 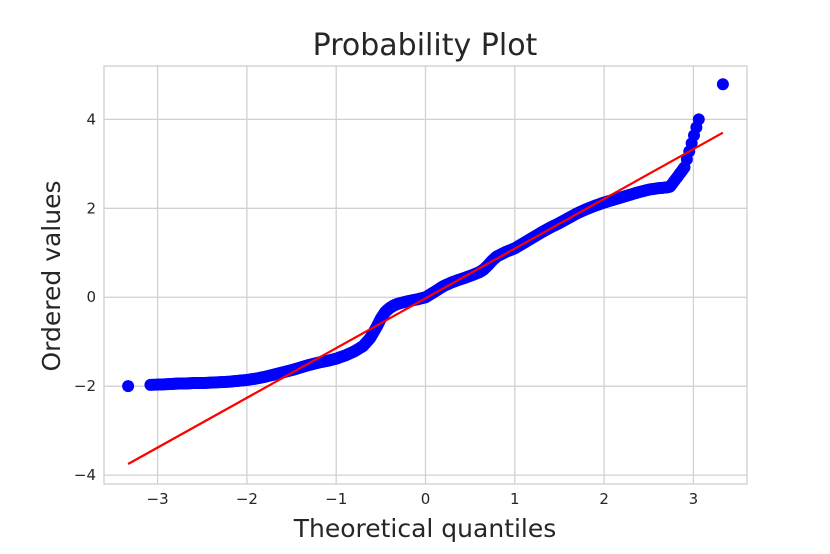 What do you see at coordinates (158, 499) in the screenshot?
I see `x-tick-label: −3` at bounding box center [158, 499].